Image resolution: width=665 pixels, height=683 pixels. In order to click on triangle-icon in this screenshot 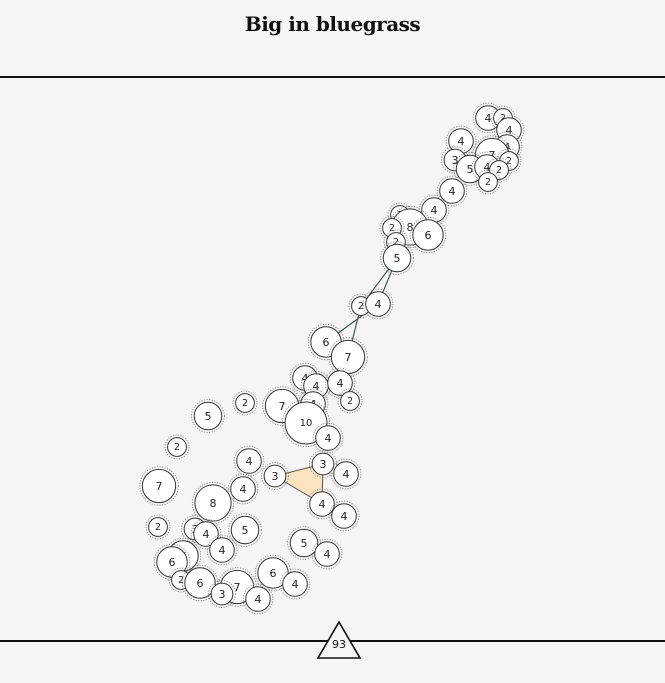, I will do `click(339, 639)`.